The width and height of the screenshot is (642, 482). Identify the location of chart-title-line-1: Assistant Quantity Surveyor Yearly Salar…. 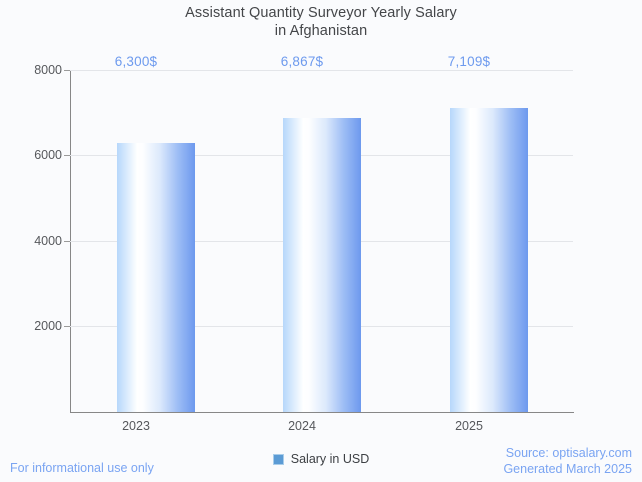
(321, 13).